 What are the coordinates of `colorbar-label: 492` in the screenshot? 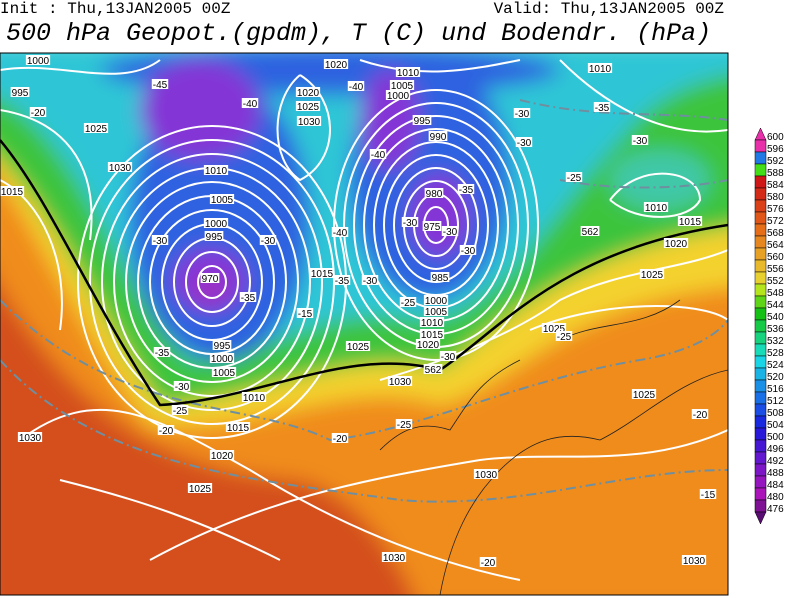 It's located at (775, 461).